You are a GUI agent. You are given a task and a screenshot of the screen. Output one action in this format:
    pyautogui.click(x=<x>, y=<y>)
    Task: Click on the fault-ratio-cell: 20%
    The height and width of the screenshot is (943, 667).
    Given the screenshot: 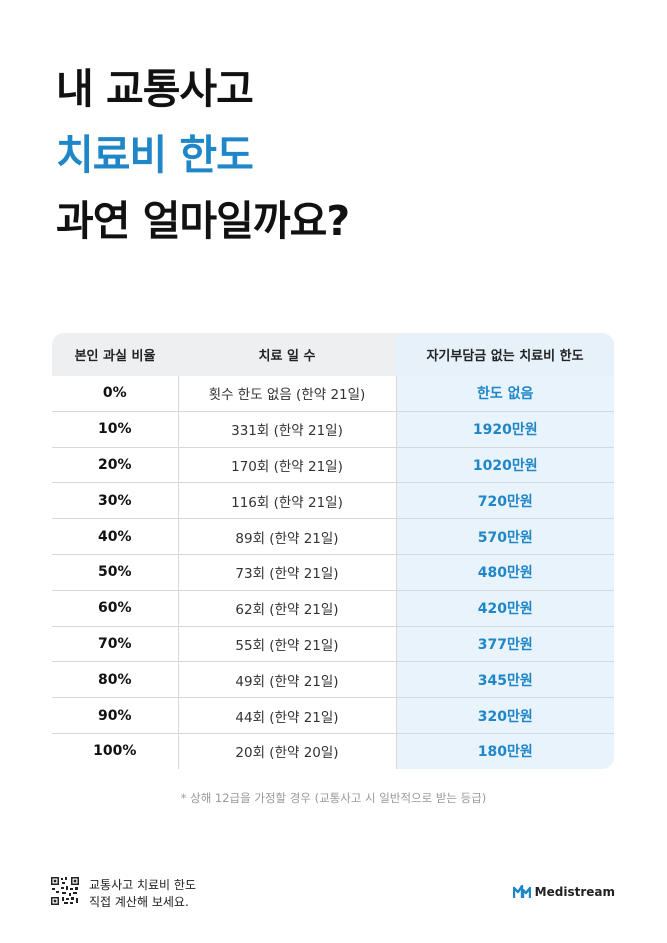 What is the action you would take?
    pyautogui.click(x=115, y=465)
    